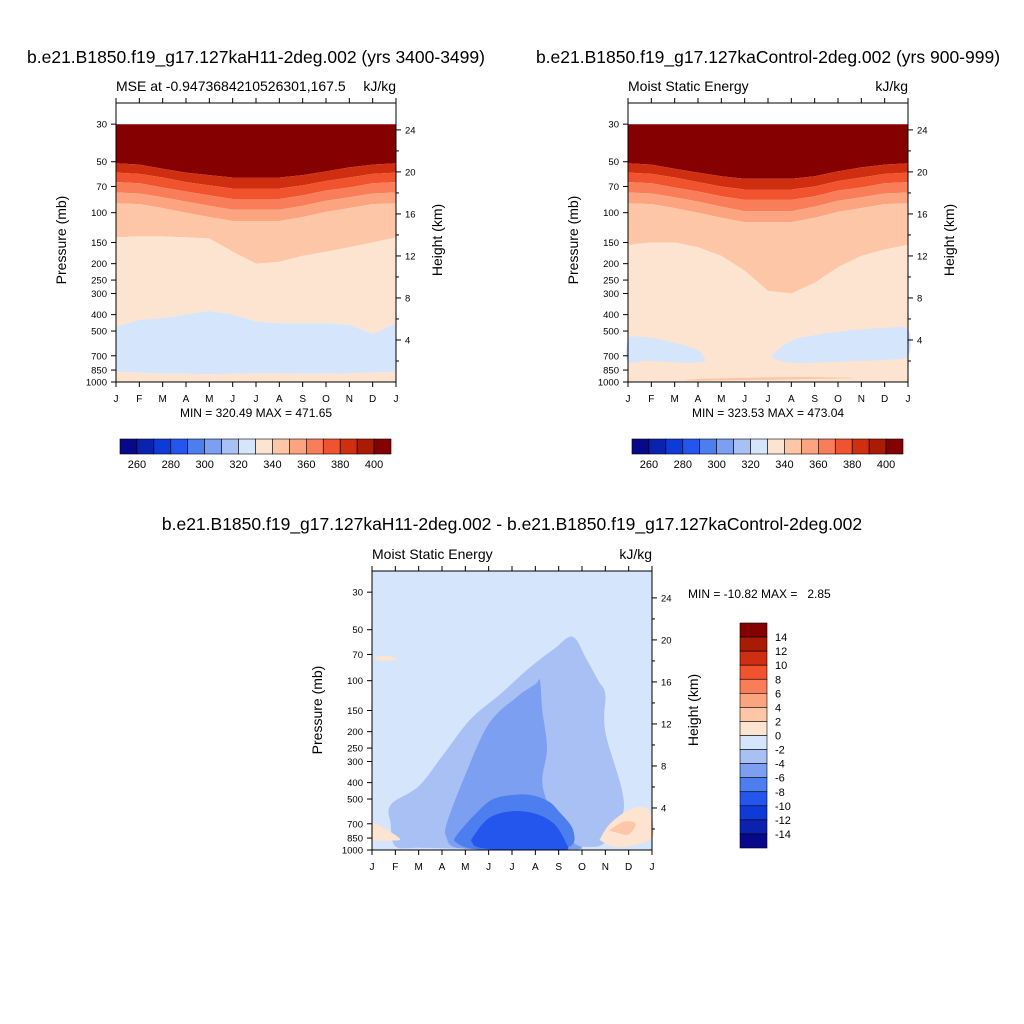  What do you see at coordinates (663, 766) in the screenshot?
I see `height-tick-label: 8` at bounding box center [663, 766].